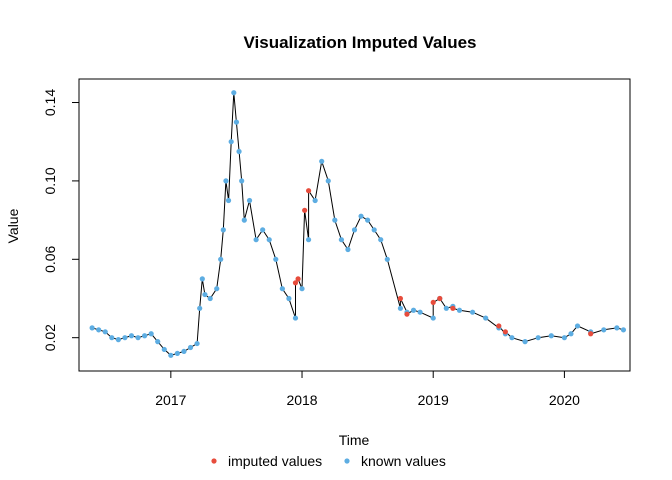 The height and width of the screenshot is (480, 672). I want to click on legend-label: imputed values, so click(275, 461).